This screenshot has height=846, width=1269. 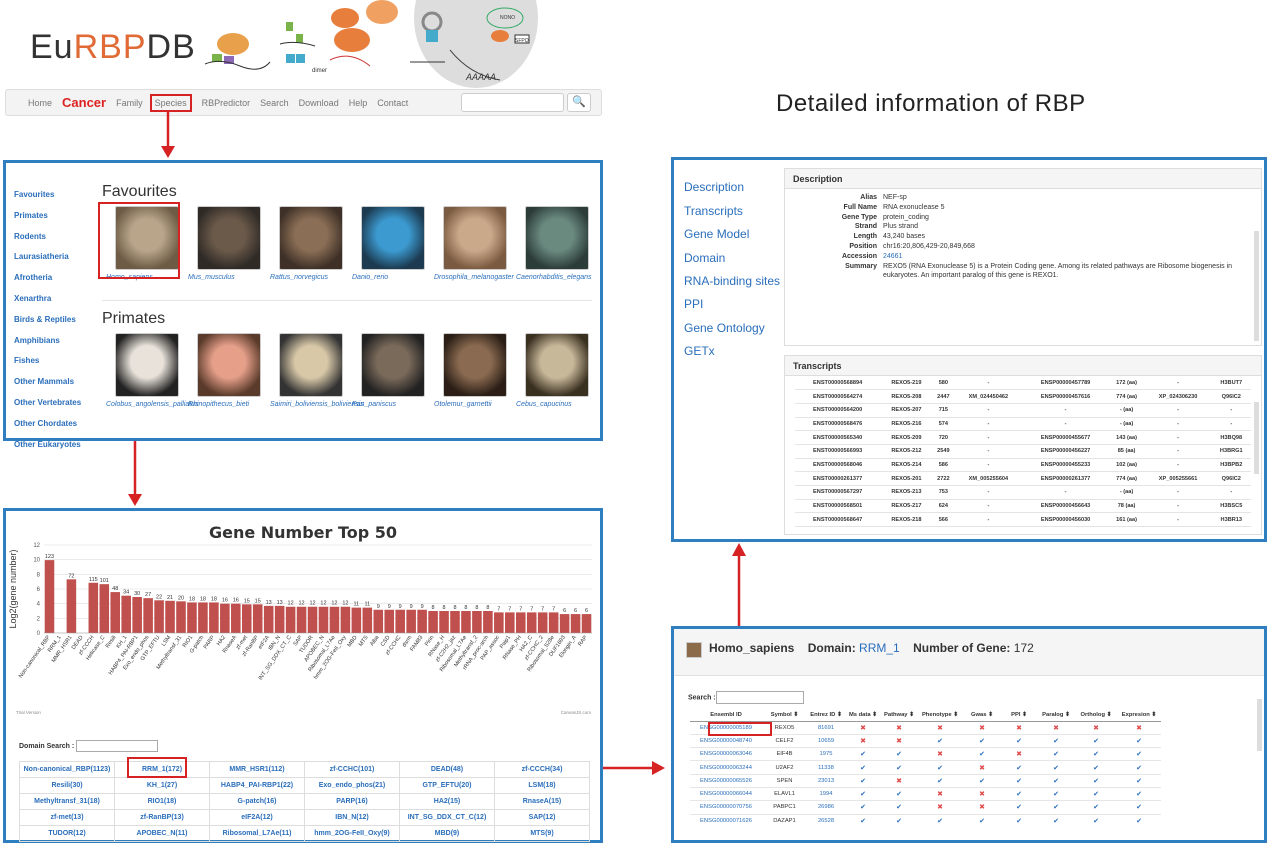 What do you see at coordinates (257, 833) in the screenshot?
I see `domain-cell: Ribosomal_L7Ae(11)` at bounding box center [257, 833].